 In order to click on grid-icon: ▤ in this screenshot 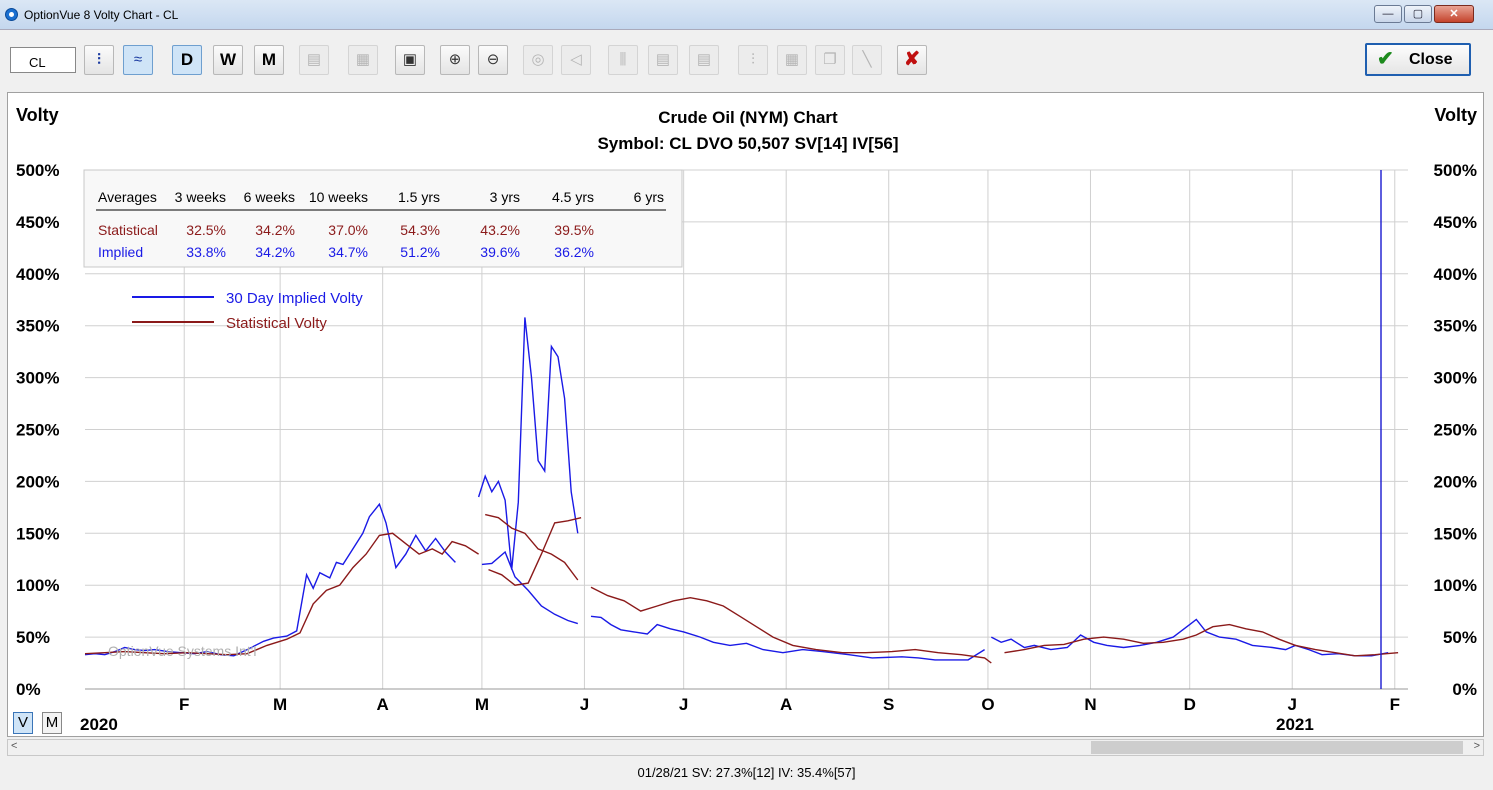, I will do `click(663, 60)`.